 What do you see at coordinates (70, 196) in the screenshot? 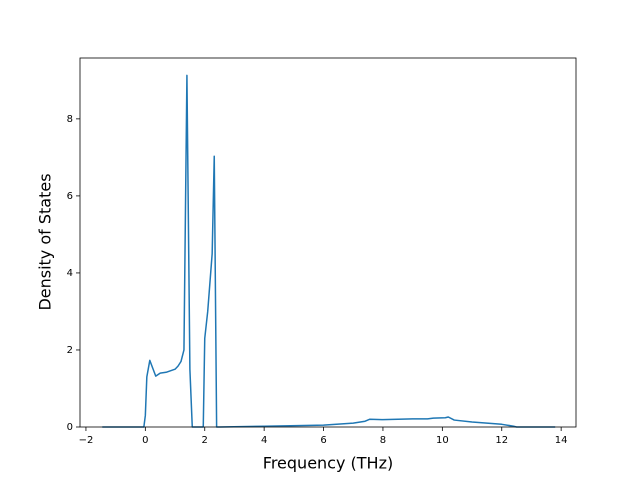
I see `y-tick-label: 6` at bounding box center [70, 196].